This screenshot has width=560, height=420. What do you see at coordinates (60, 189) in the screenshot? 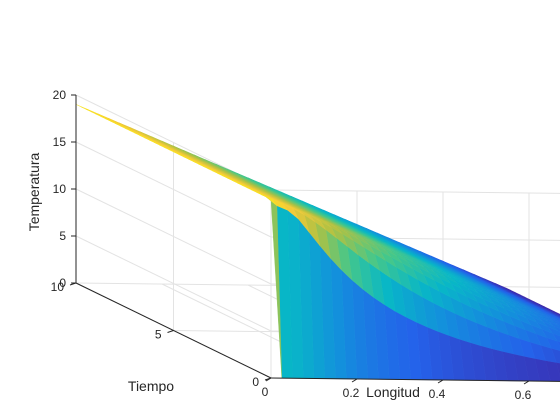
I see `z-tick-label: 10` at bounding box center [60, 189].